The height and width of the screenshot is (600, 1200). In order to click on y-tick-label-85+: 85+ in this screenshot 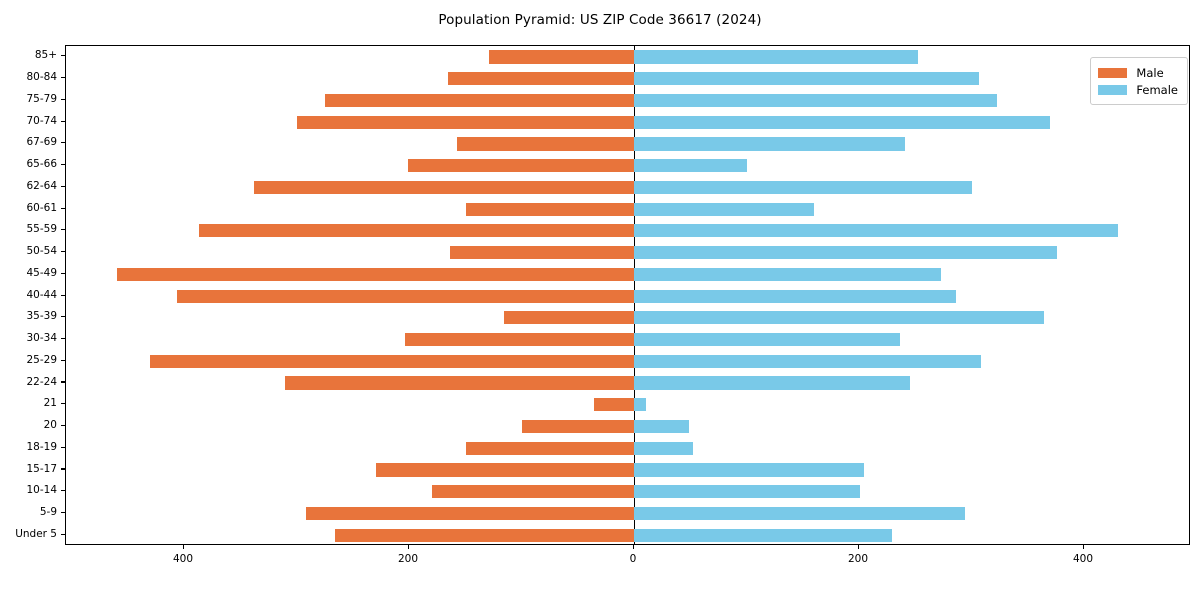, I will do `click(45, 55)`.